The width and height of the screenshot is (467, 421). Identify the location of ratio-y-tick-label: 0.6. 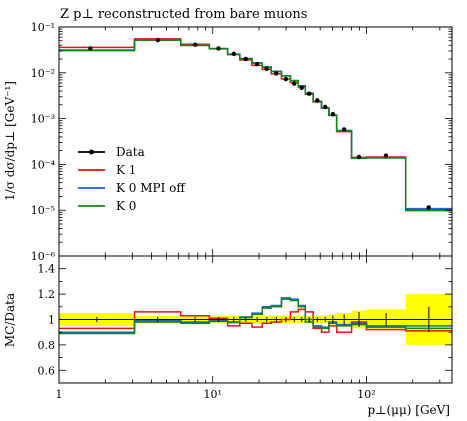
(47, 370).